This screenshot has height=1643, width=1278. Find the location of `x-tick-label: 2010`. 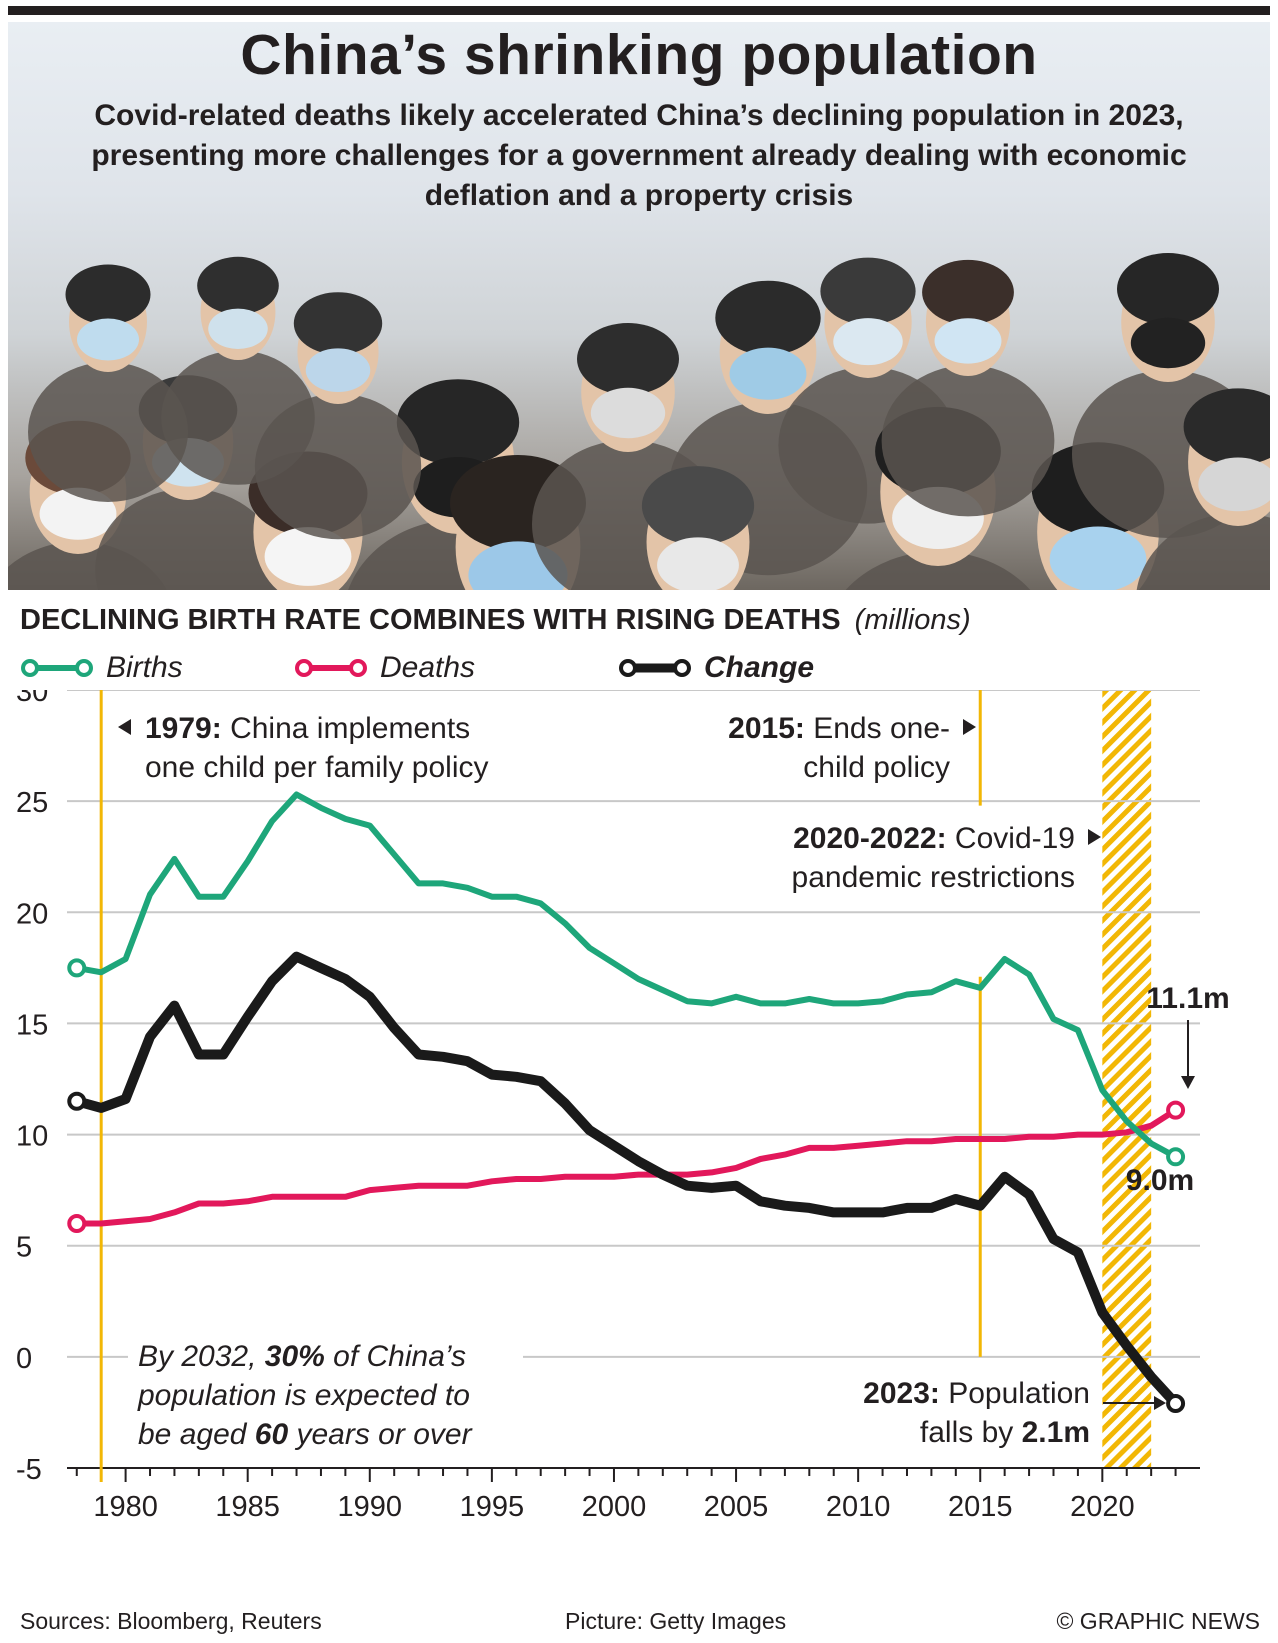

x-tick-label: 2010 is located at coordinates (858, 1507).